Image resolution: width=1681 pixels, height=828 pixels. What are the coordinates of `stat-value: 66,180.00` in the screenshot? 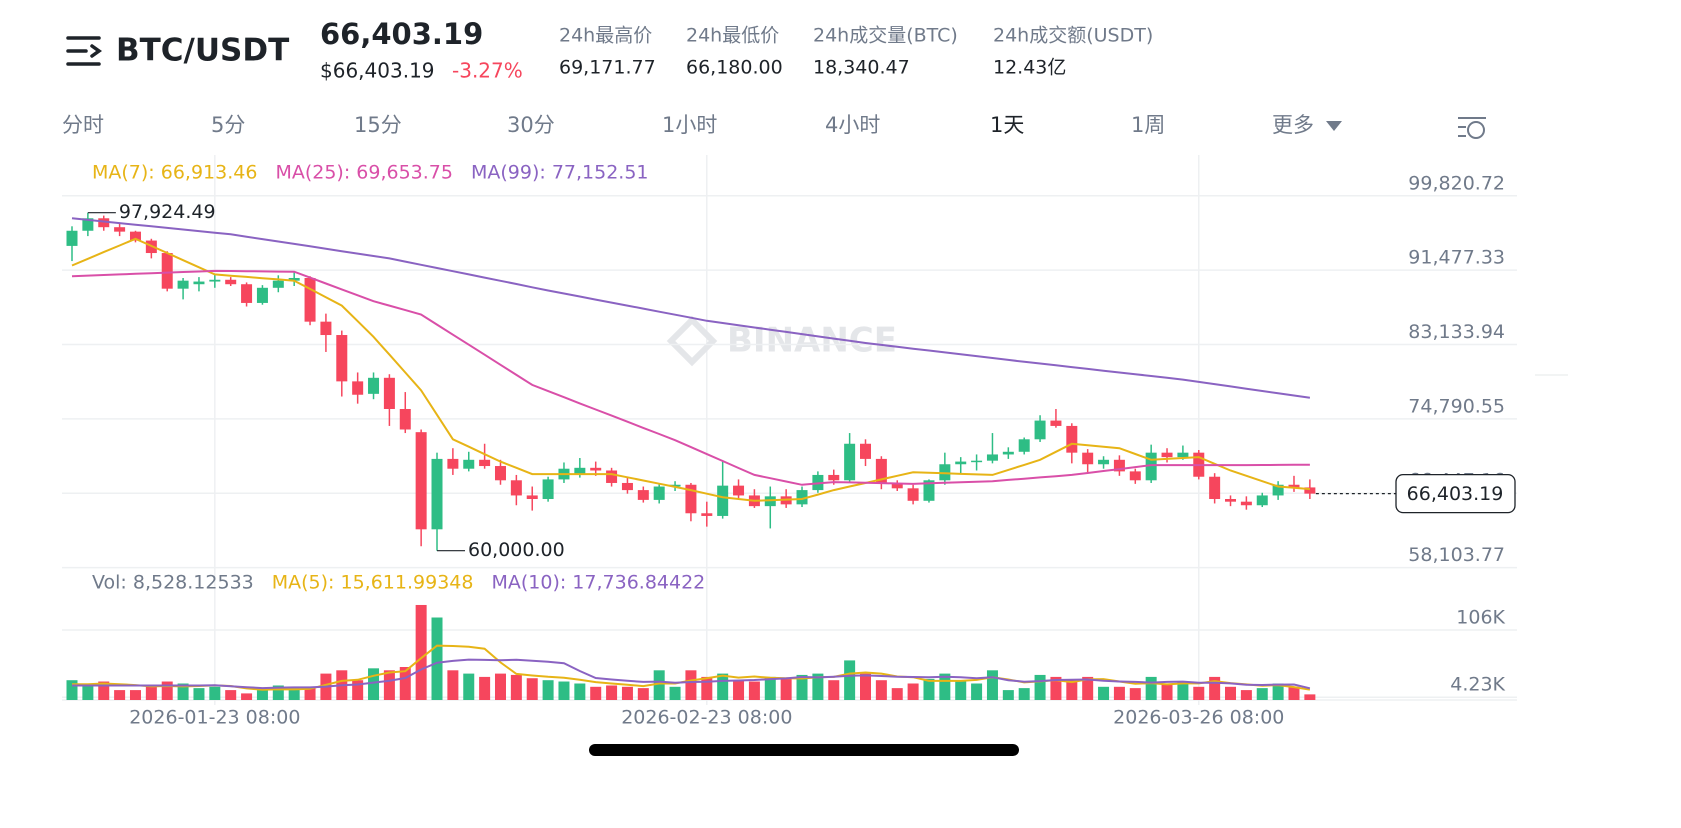 It's located at (734, 68).